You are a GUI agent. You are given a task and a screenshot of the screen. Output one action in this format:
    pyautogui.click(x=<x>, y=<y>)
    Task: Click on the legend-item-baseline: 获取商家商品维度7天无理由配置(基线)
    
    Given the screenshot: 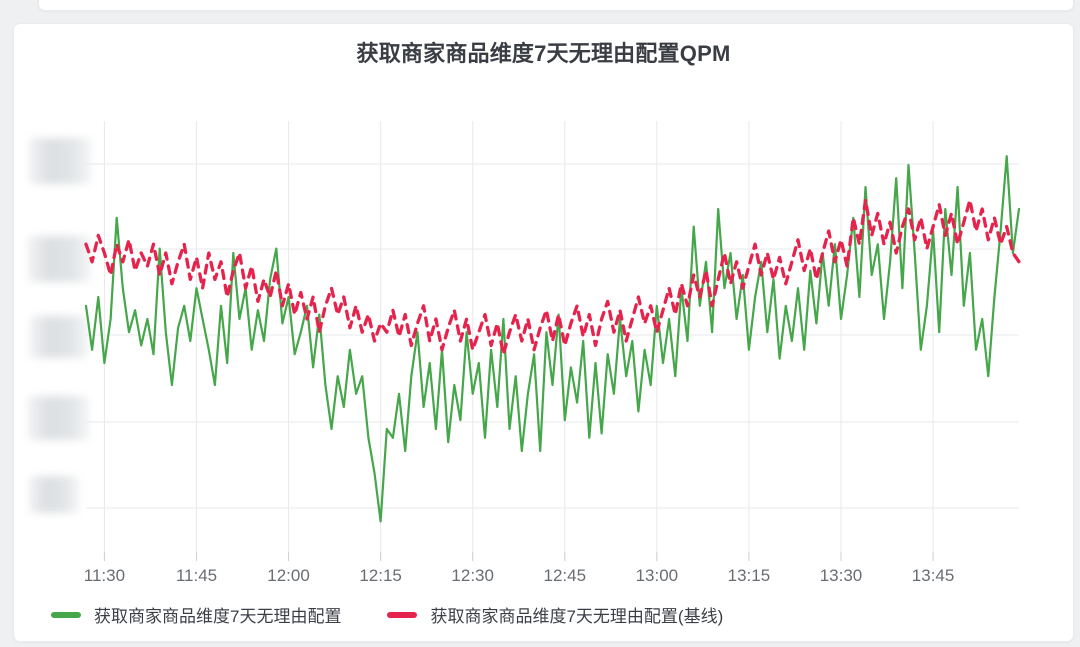 What is the action you would take?
    pyautogui.click(x=555, y=614)
    